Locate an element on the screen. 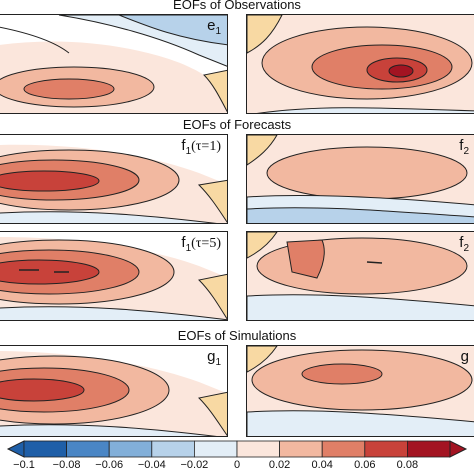  eof-map-f1-tau1 is located at coordinates (113, 179).